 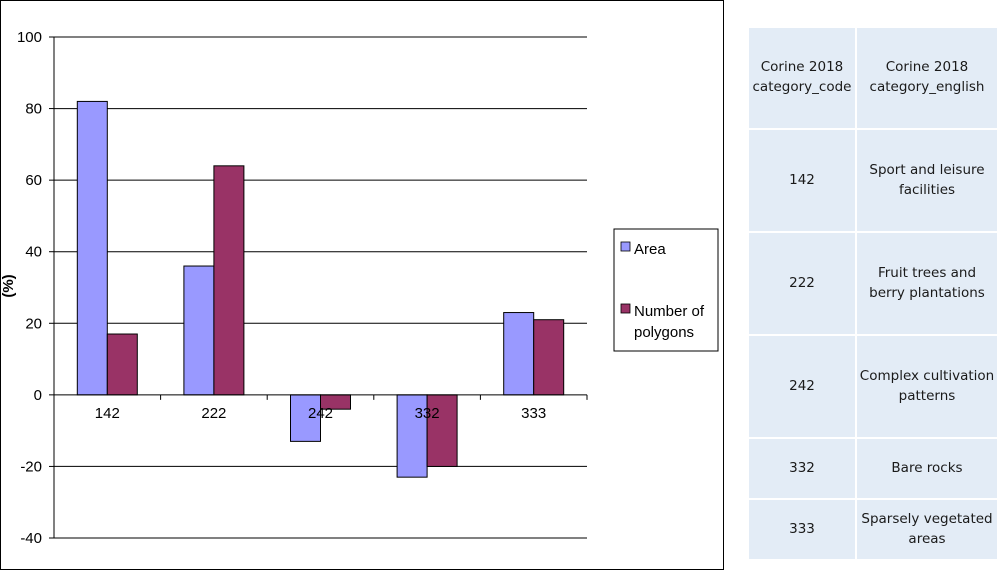 I want to click on table-row: 332 Bare rocks, so click(x=873, y=468).